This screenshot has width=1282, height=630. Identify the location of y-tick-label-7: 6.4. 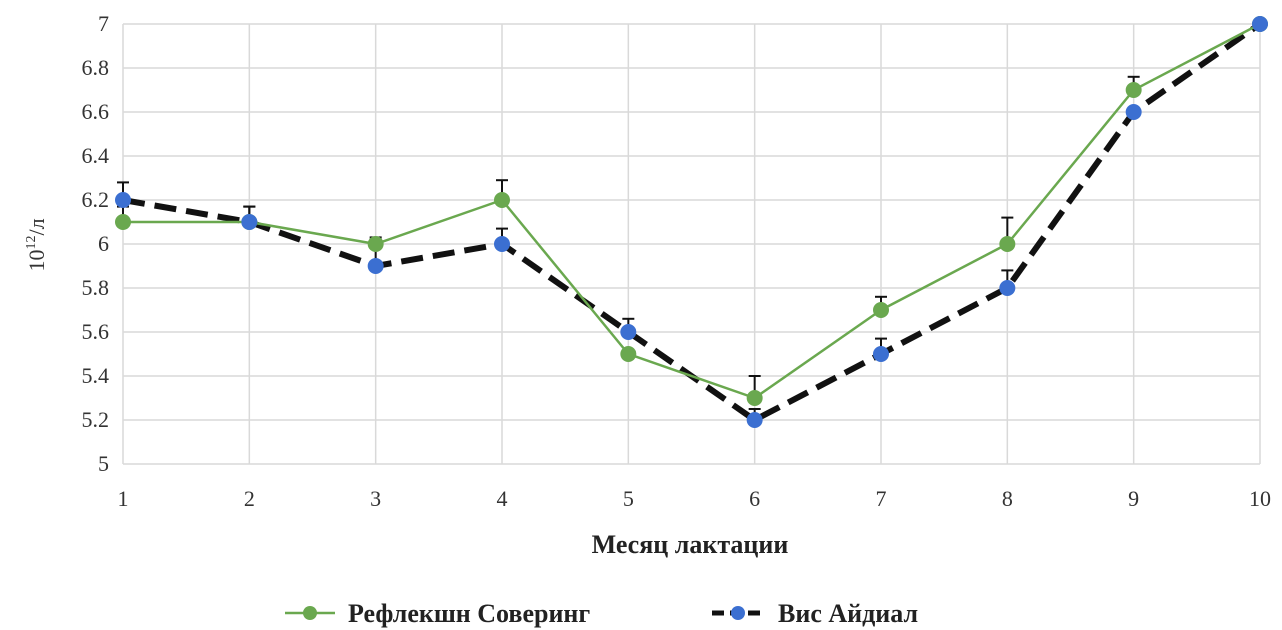
(96, 155).